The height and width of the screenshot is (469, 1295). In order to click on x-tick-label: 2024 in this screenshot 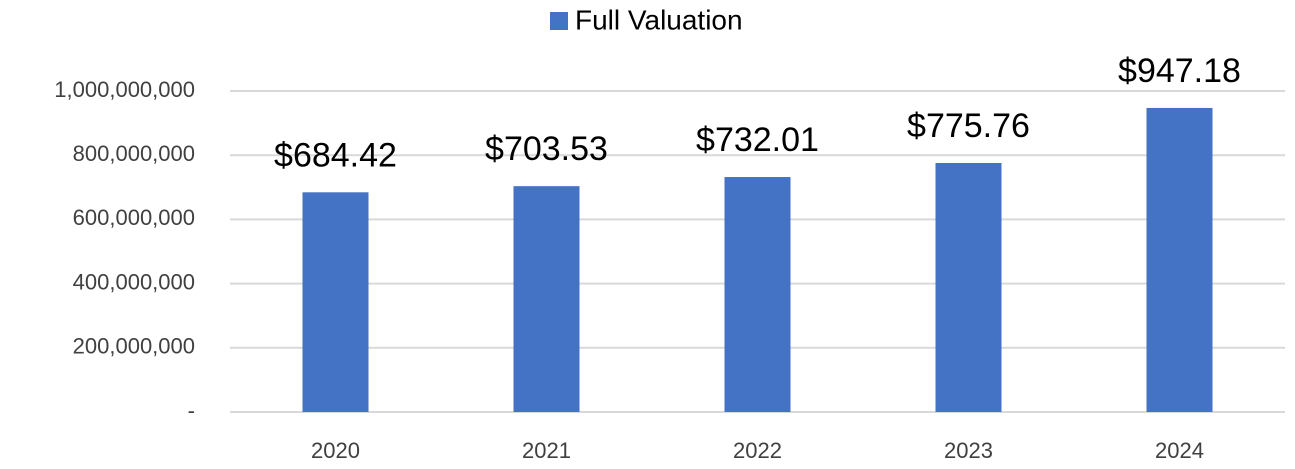, I will do `click(1179, 450)`.